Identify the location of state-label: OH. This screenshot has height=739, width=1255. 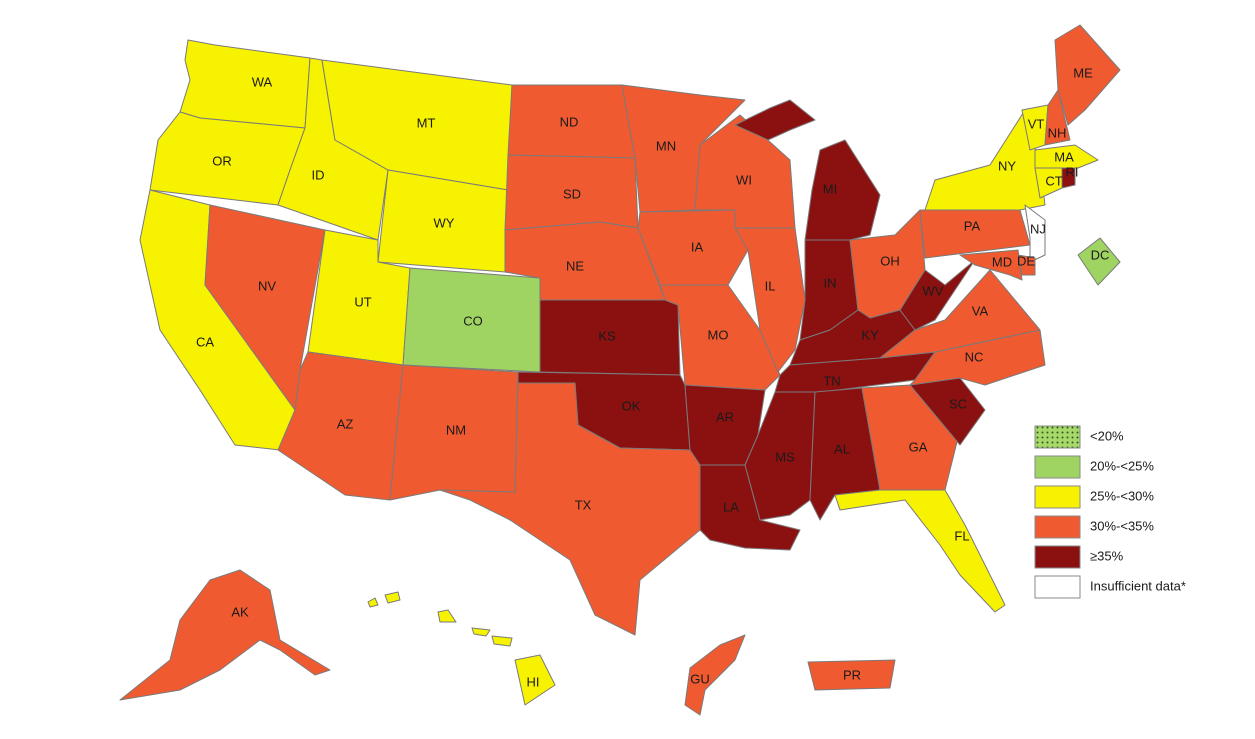
(890, 260).